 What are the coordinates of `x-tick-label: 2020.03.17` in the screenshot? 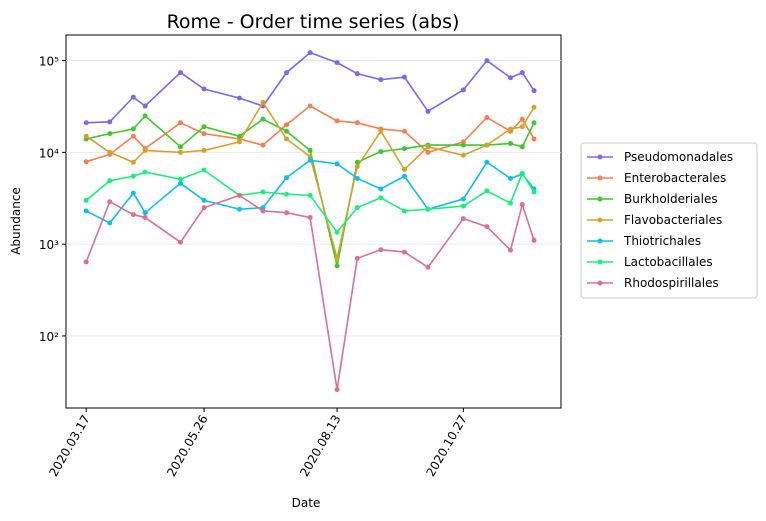 It's located at (69, 446).